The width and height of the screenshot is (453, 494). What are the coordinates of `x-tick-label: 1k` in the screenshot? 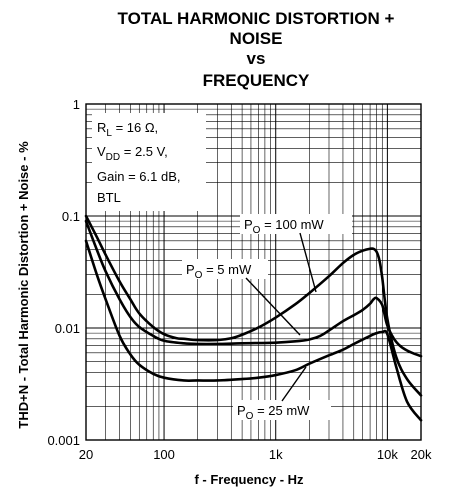 It's located at (276, 454).